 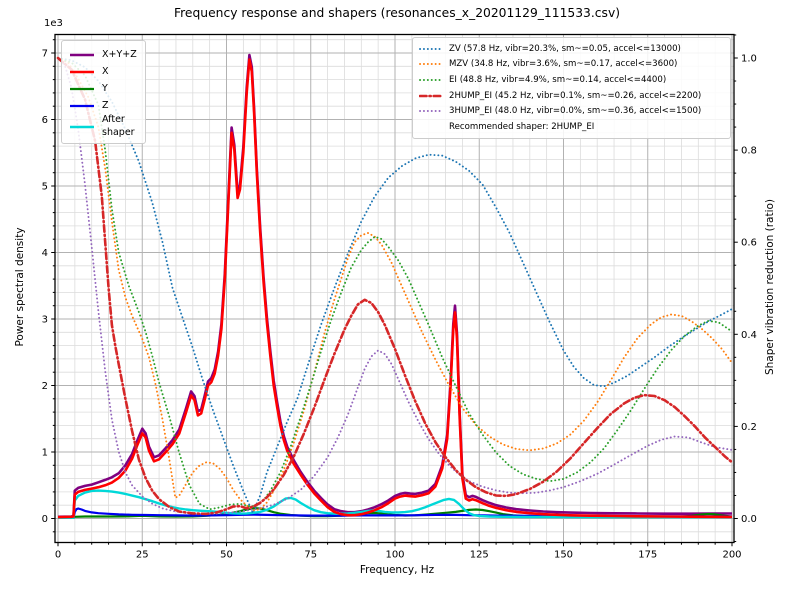 I want to click on svg-text: 2, so click(x=45, y=386).